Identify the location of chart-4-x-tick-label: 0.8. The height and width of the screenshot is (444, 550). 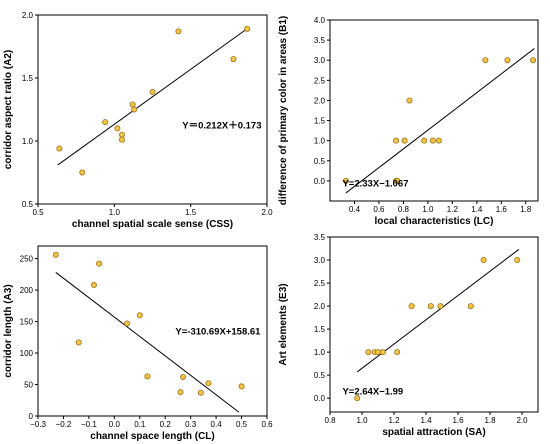
(330, 420).